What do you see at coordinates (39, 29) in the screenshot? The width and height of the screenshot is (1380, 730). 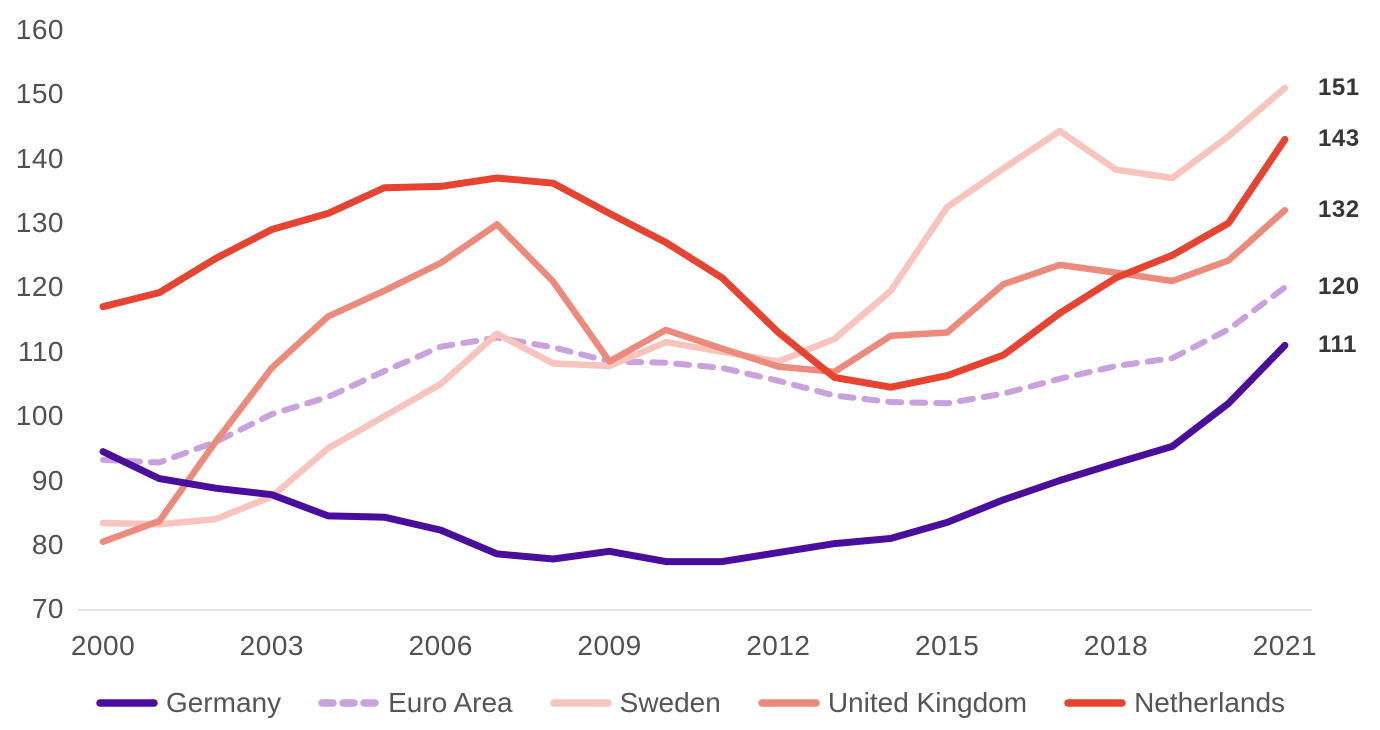 I see `y-axis-tick-label: 160` at bounding box center [39, 29].